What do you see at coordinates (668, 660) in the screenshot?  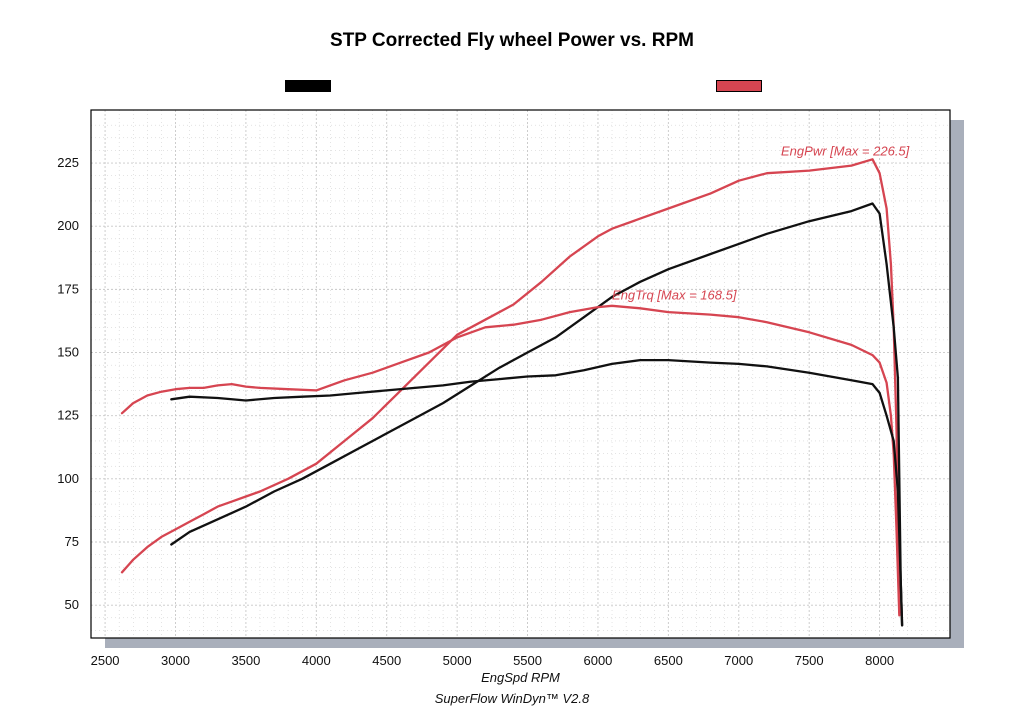 I see `x-tick-label: 6500` at bounding box center [668, 660].